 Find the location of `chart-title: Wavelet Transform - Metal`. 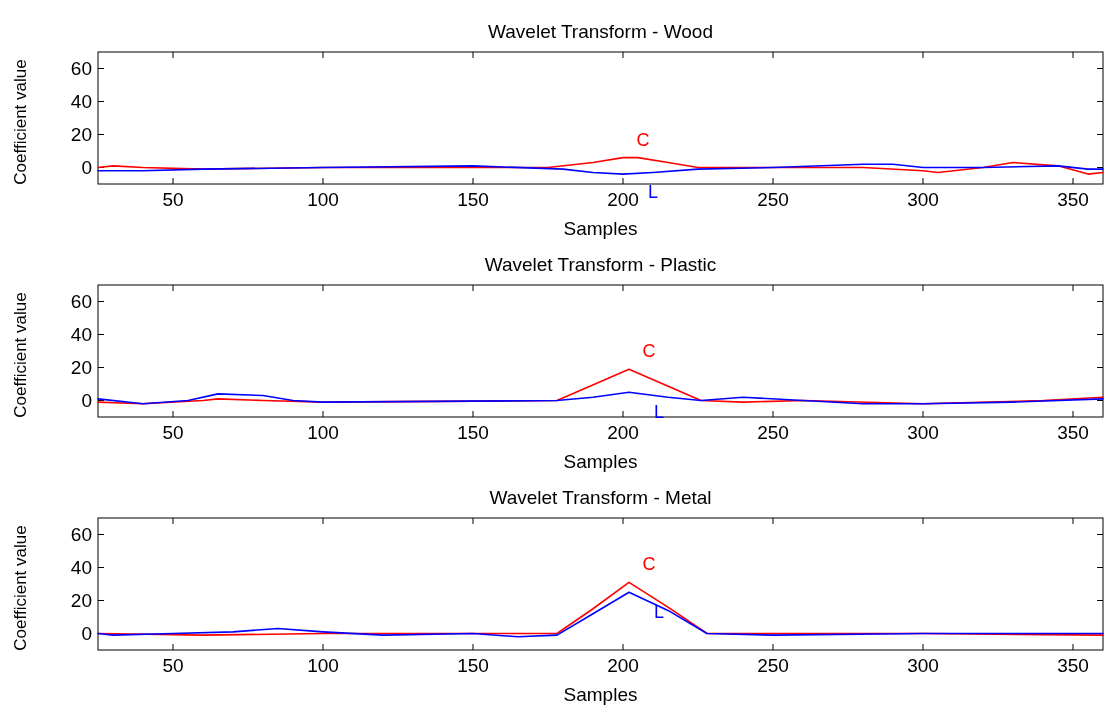

chart-title: Wavelet Transform - Metal is located at coordinates (600, 497).